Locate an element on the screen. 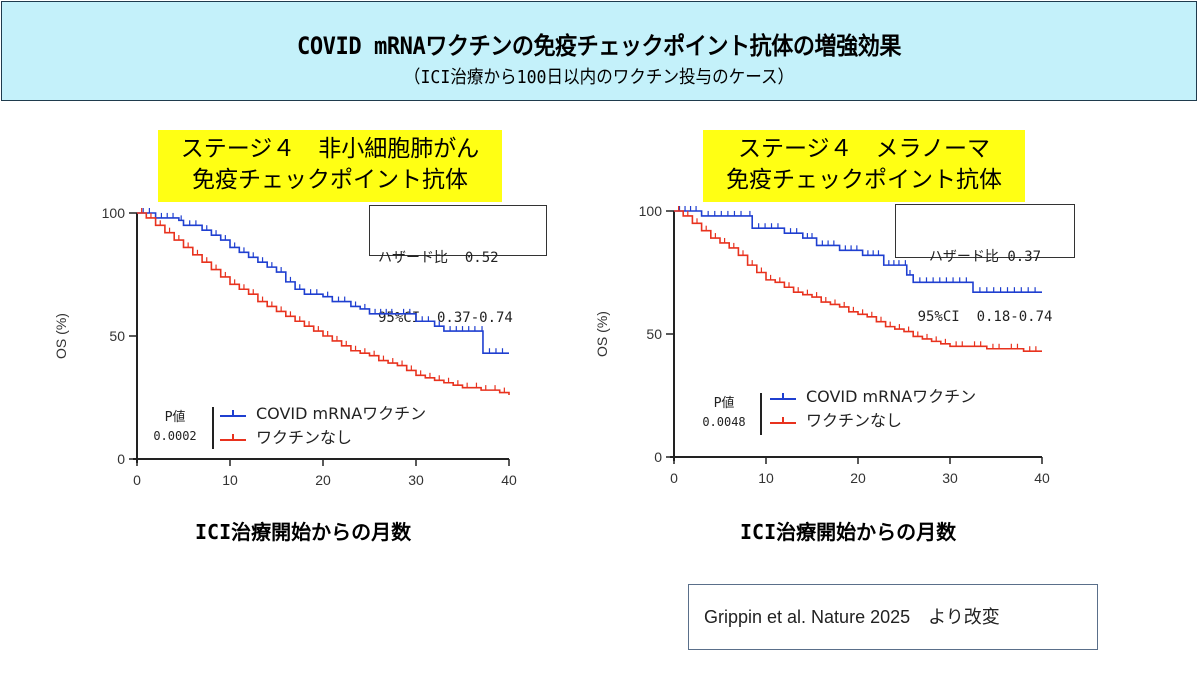 Image resolution: width=1200 pixels, height=675 pixels. x-tick-label: 0 is located at coordinates (137, 480).